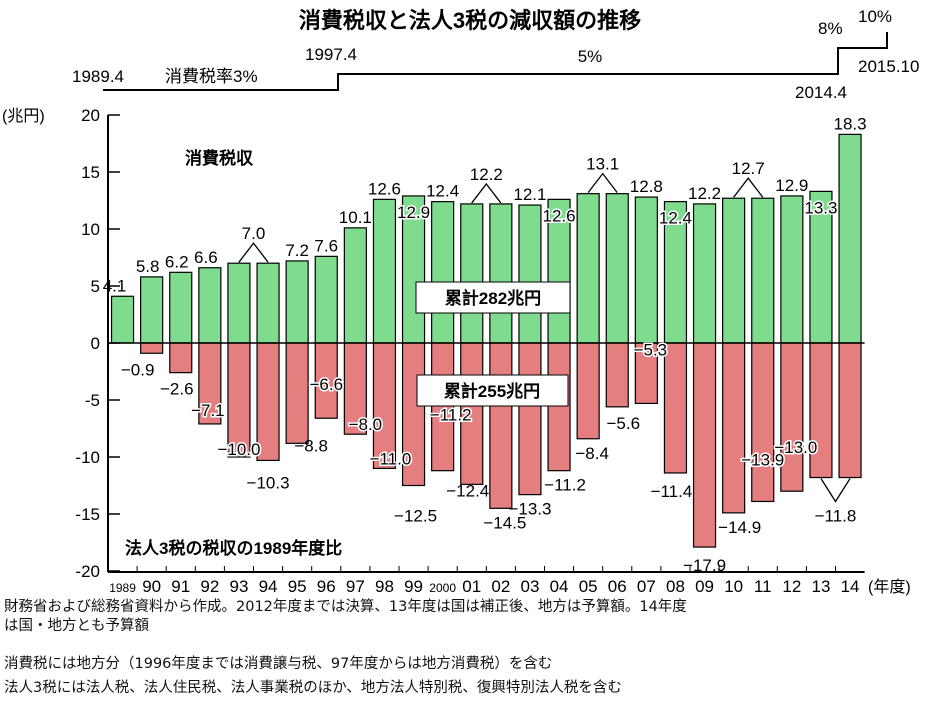  What do you see at coordinates (704, 565) in the screenshot?
I see `data-label: −17.9` at bounding box center [704, 565].